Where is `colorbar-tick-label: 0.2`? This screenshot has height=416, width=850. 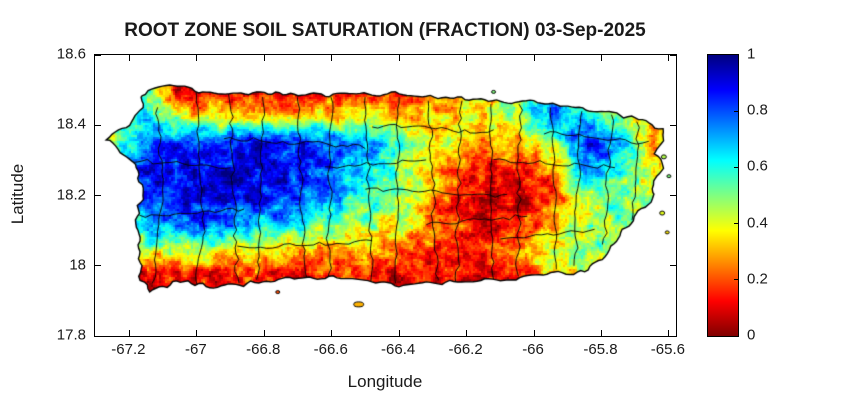 colorbar-tick-label: 0.2 is located at coordinates (757, 279).